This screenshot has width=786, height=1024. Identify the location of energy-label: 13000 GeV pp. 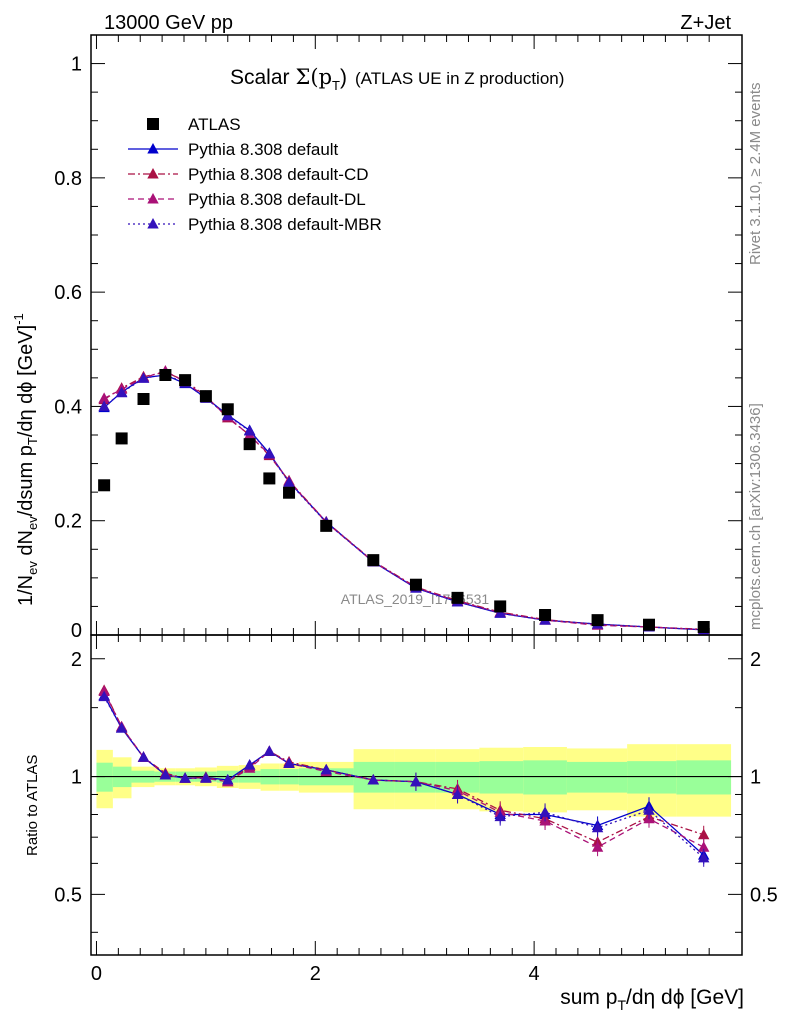
(168, 23).